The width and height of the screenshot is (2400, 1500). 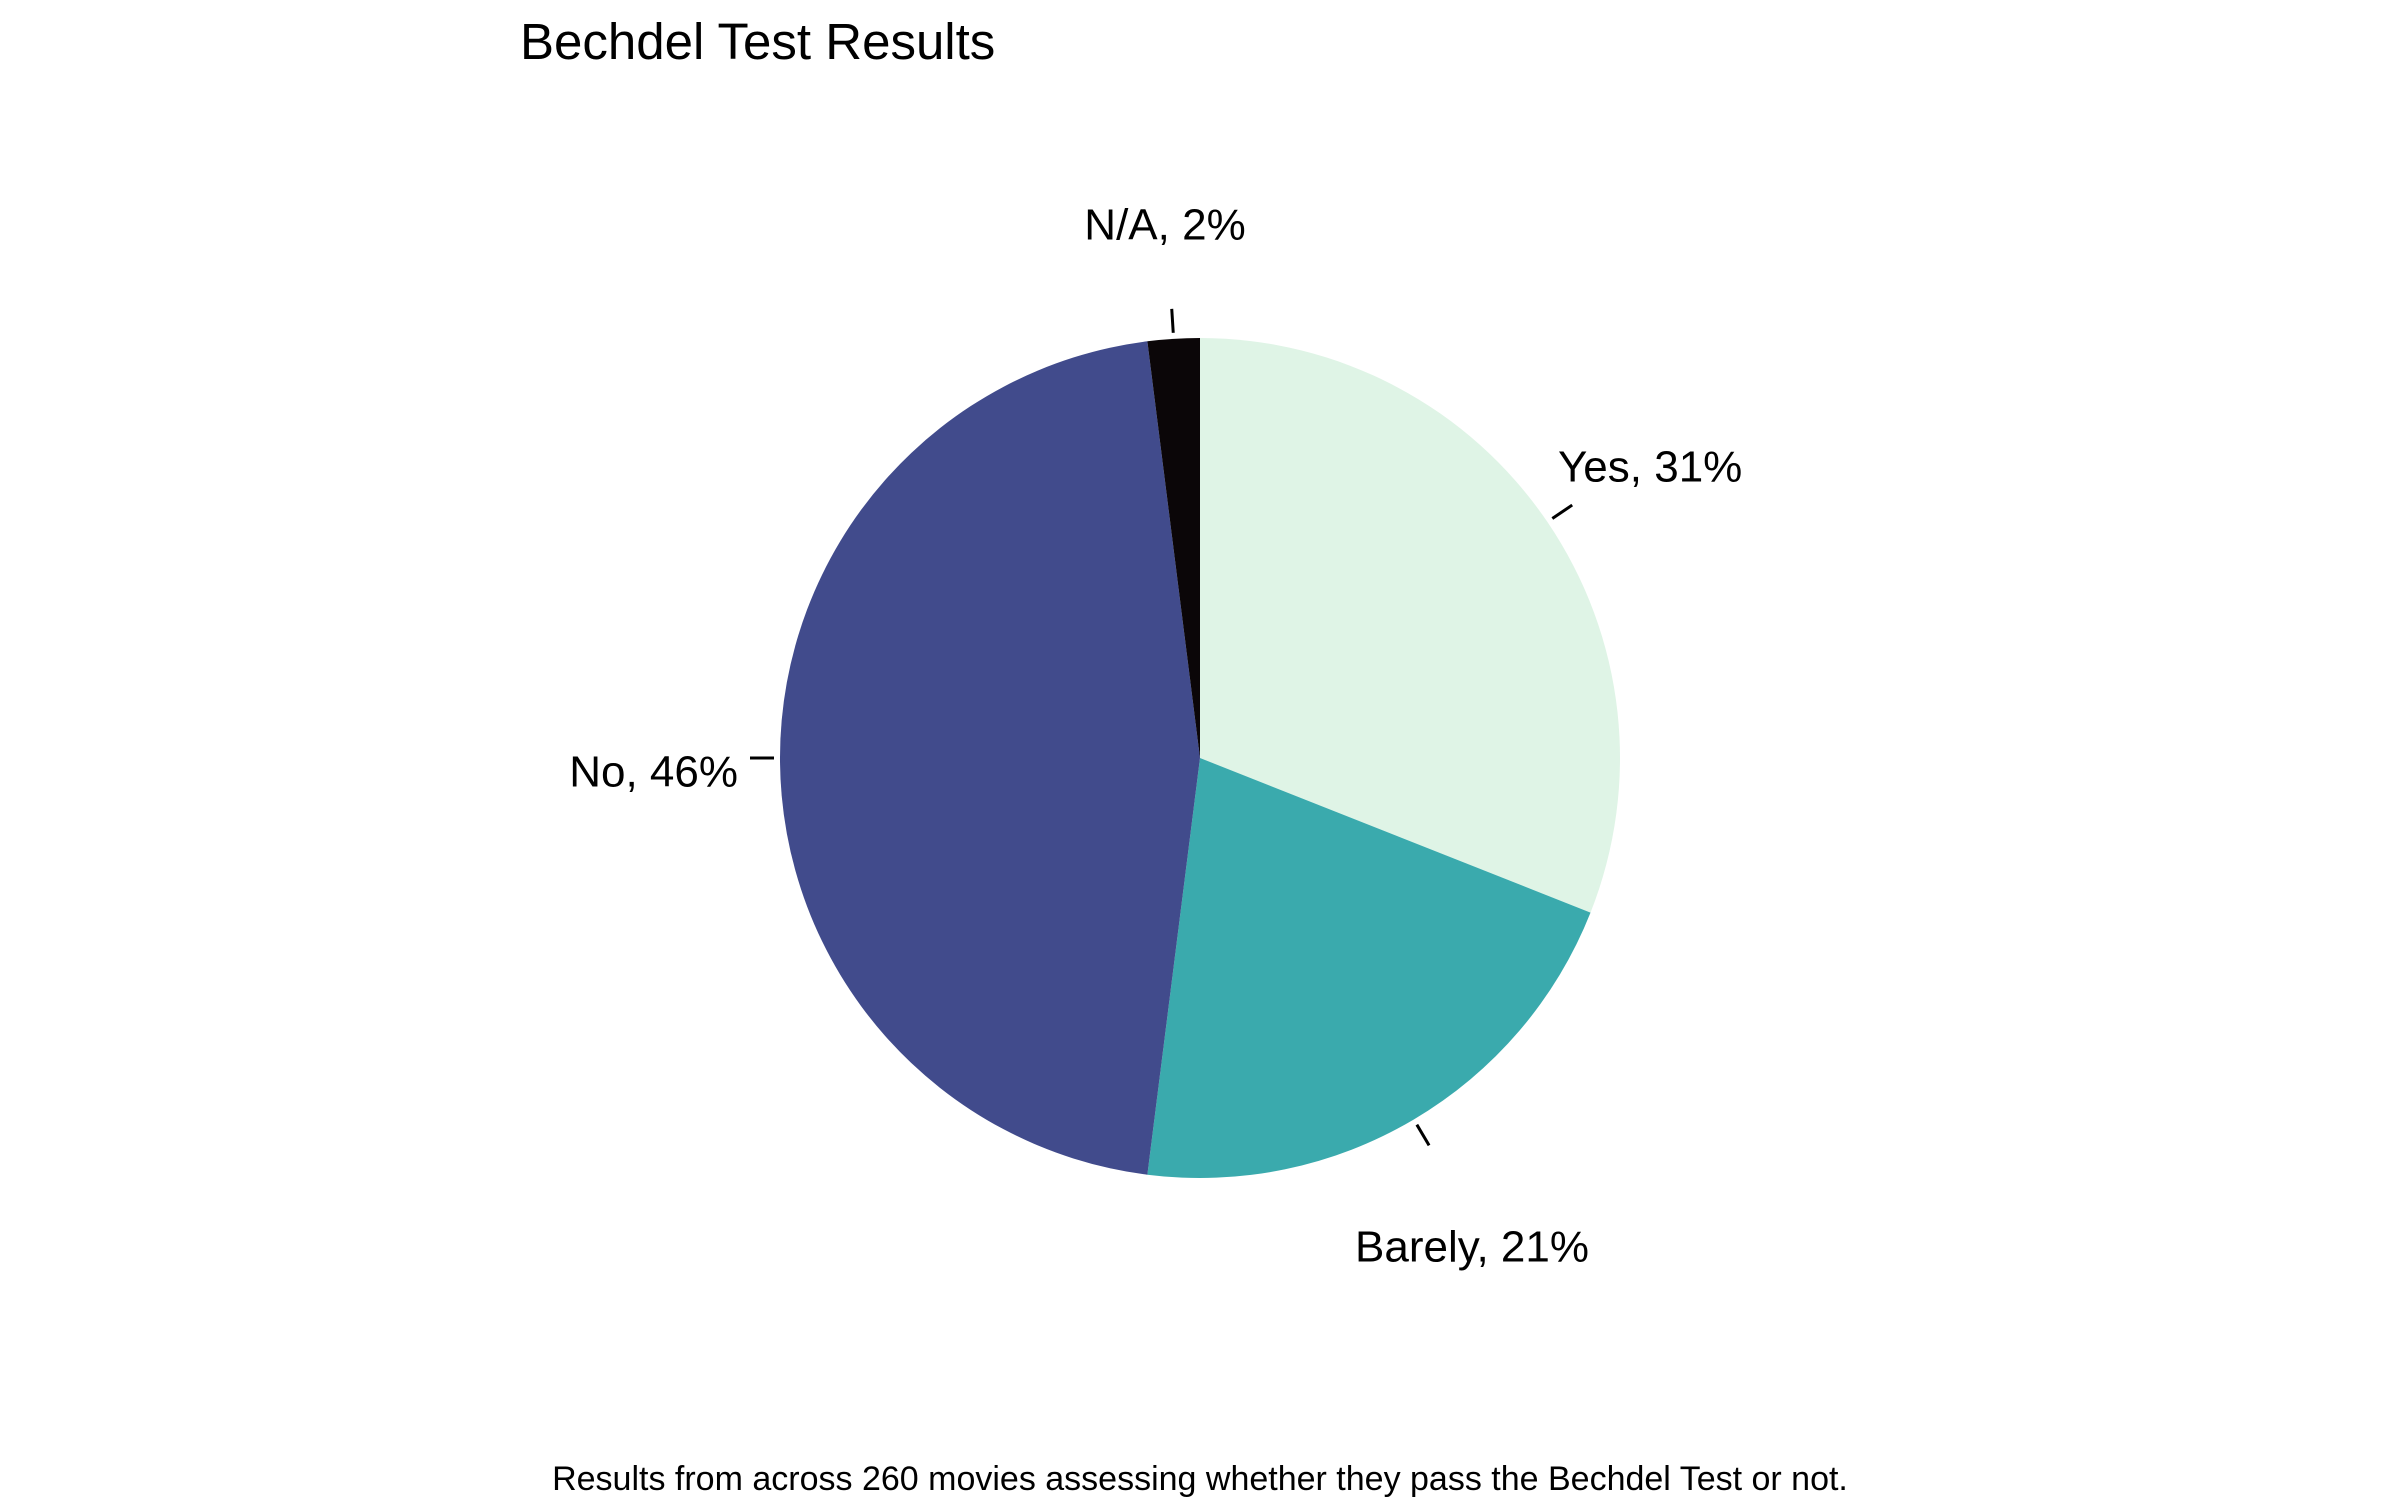 What do you see at coordinates (1369, 968) in the screenshot?
I see `pie-slice-barely` at bounding box center [1369, 968].